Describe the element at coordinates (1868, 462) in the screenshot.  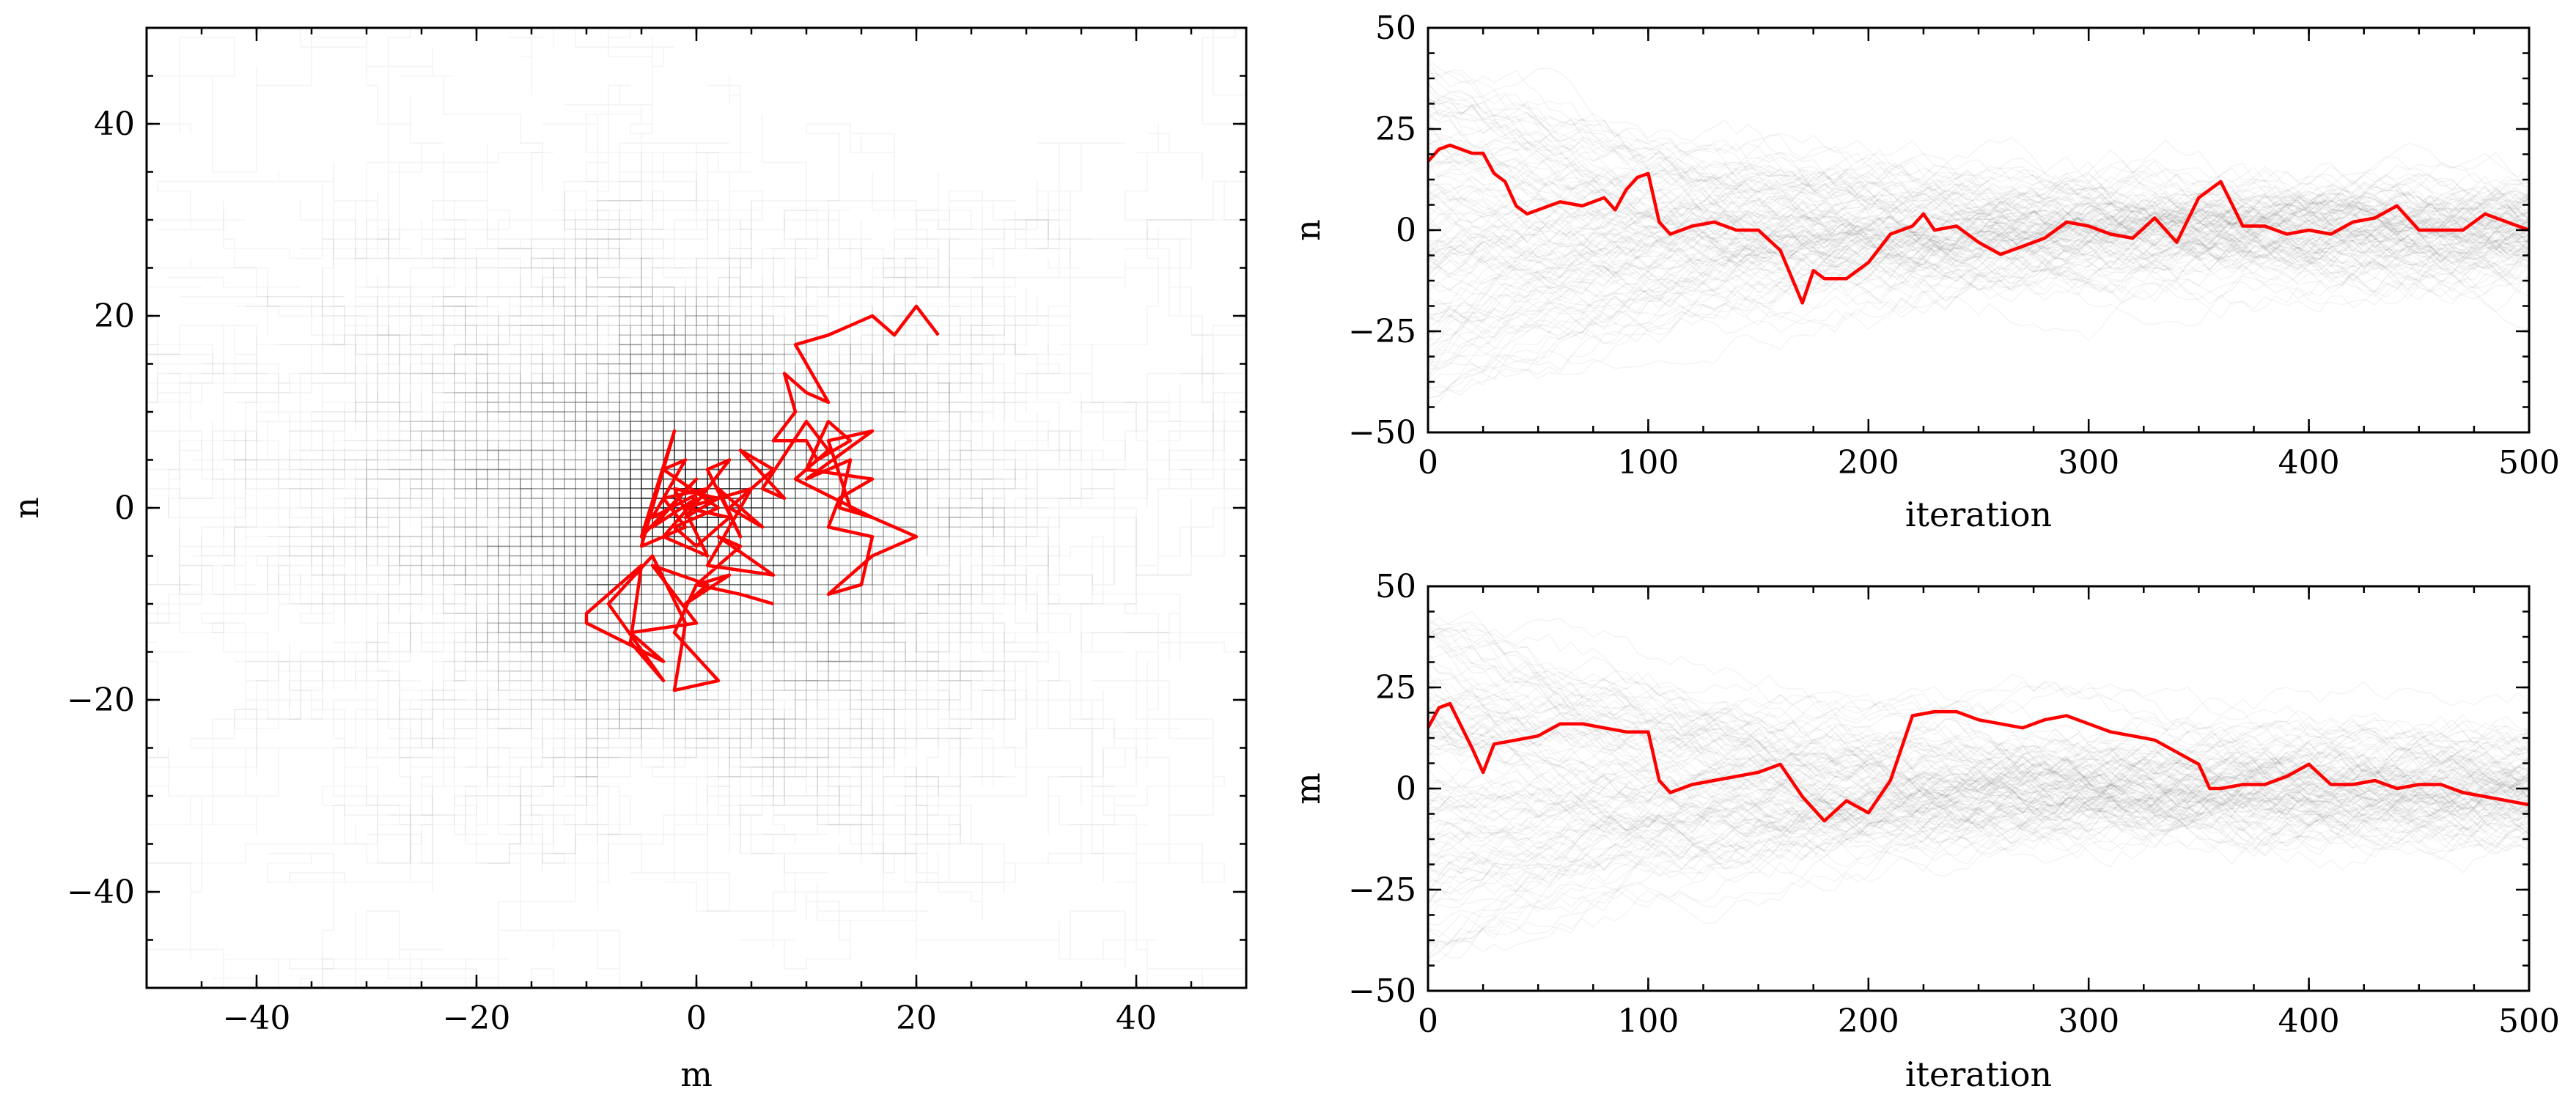
I see `x-tick-label: 200` at that location.